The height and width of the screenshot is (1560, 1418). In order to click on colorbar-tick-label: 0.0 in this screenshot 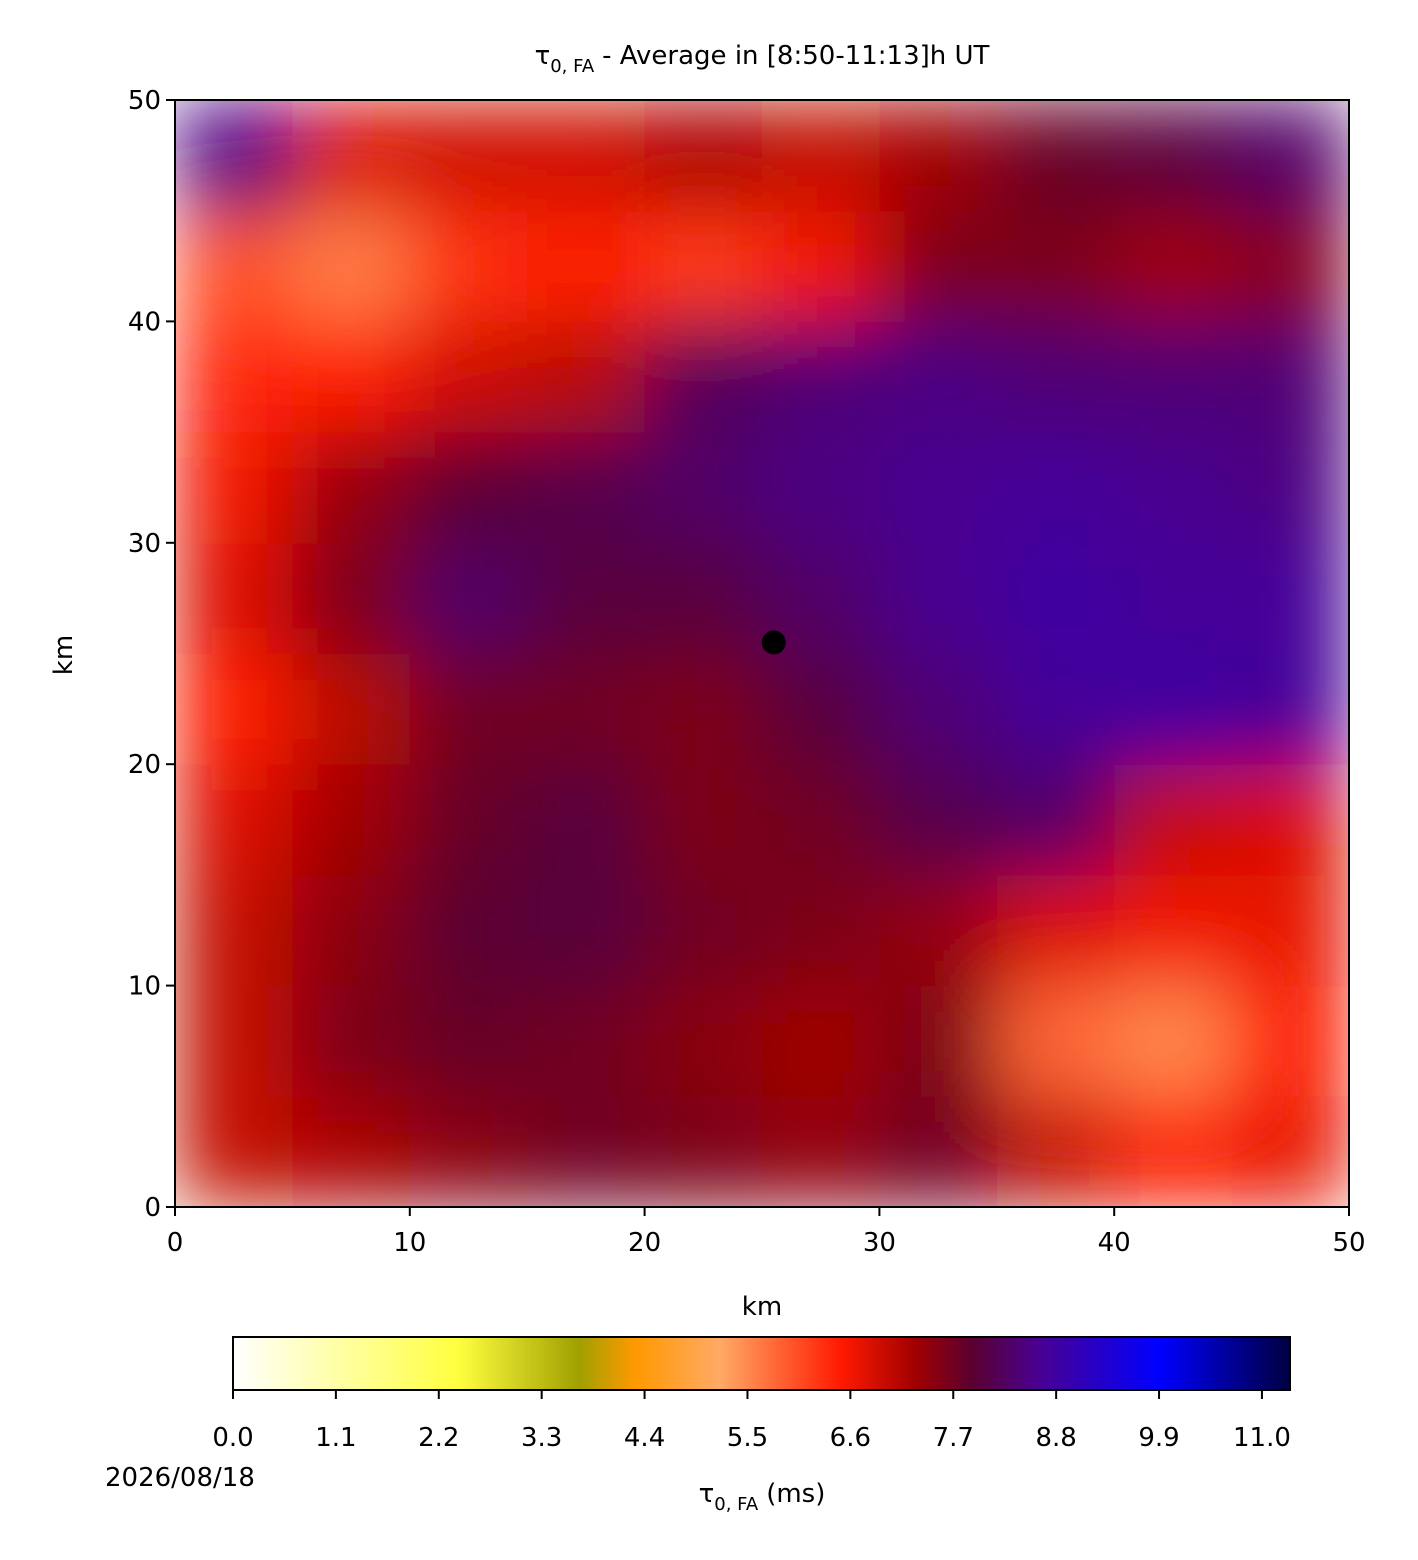, I will do `click(232, 1438)`.